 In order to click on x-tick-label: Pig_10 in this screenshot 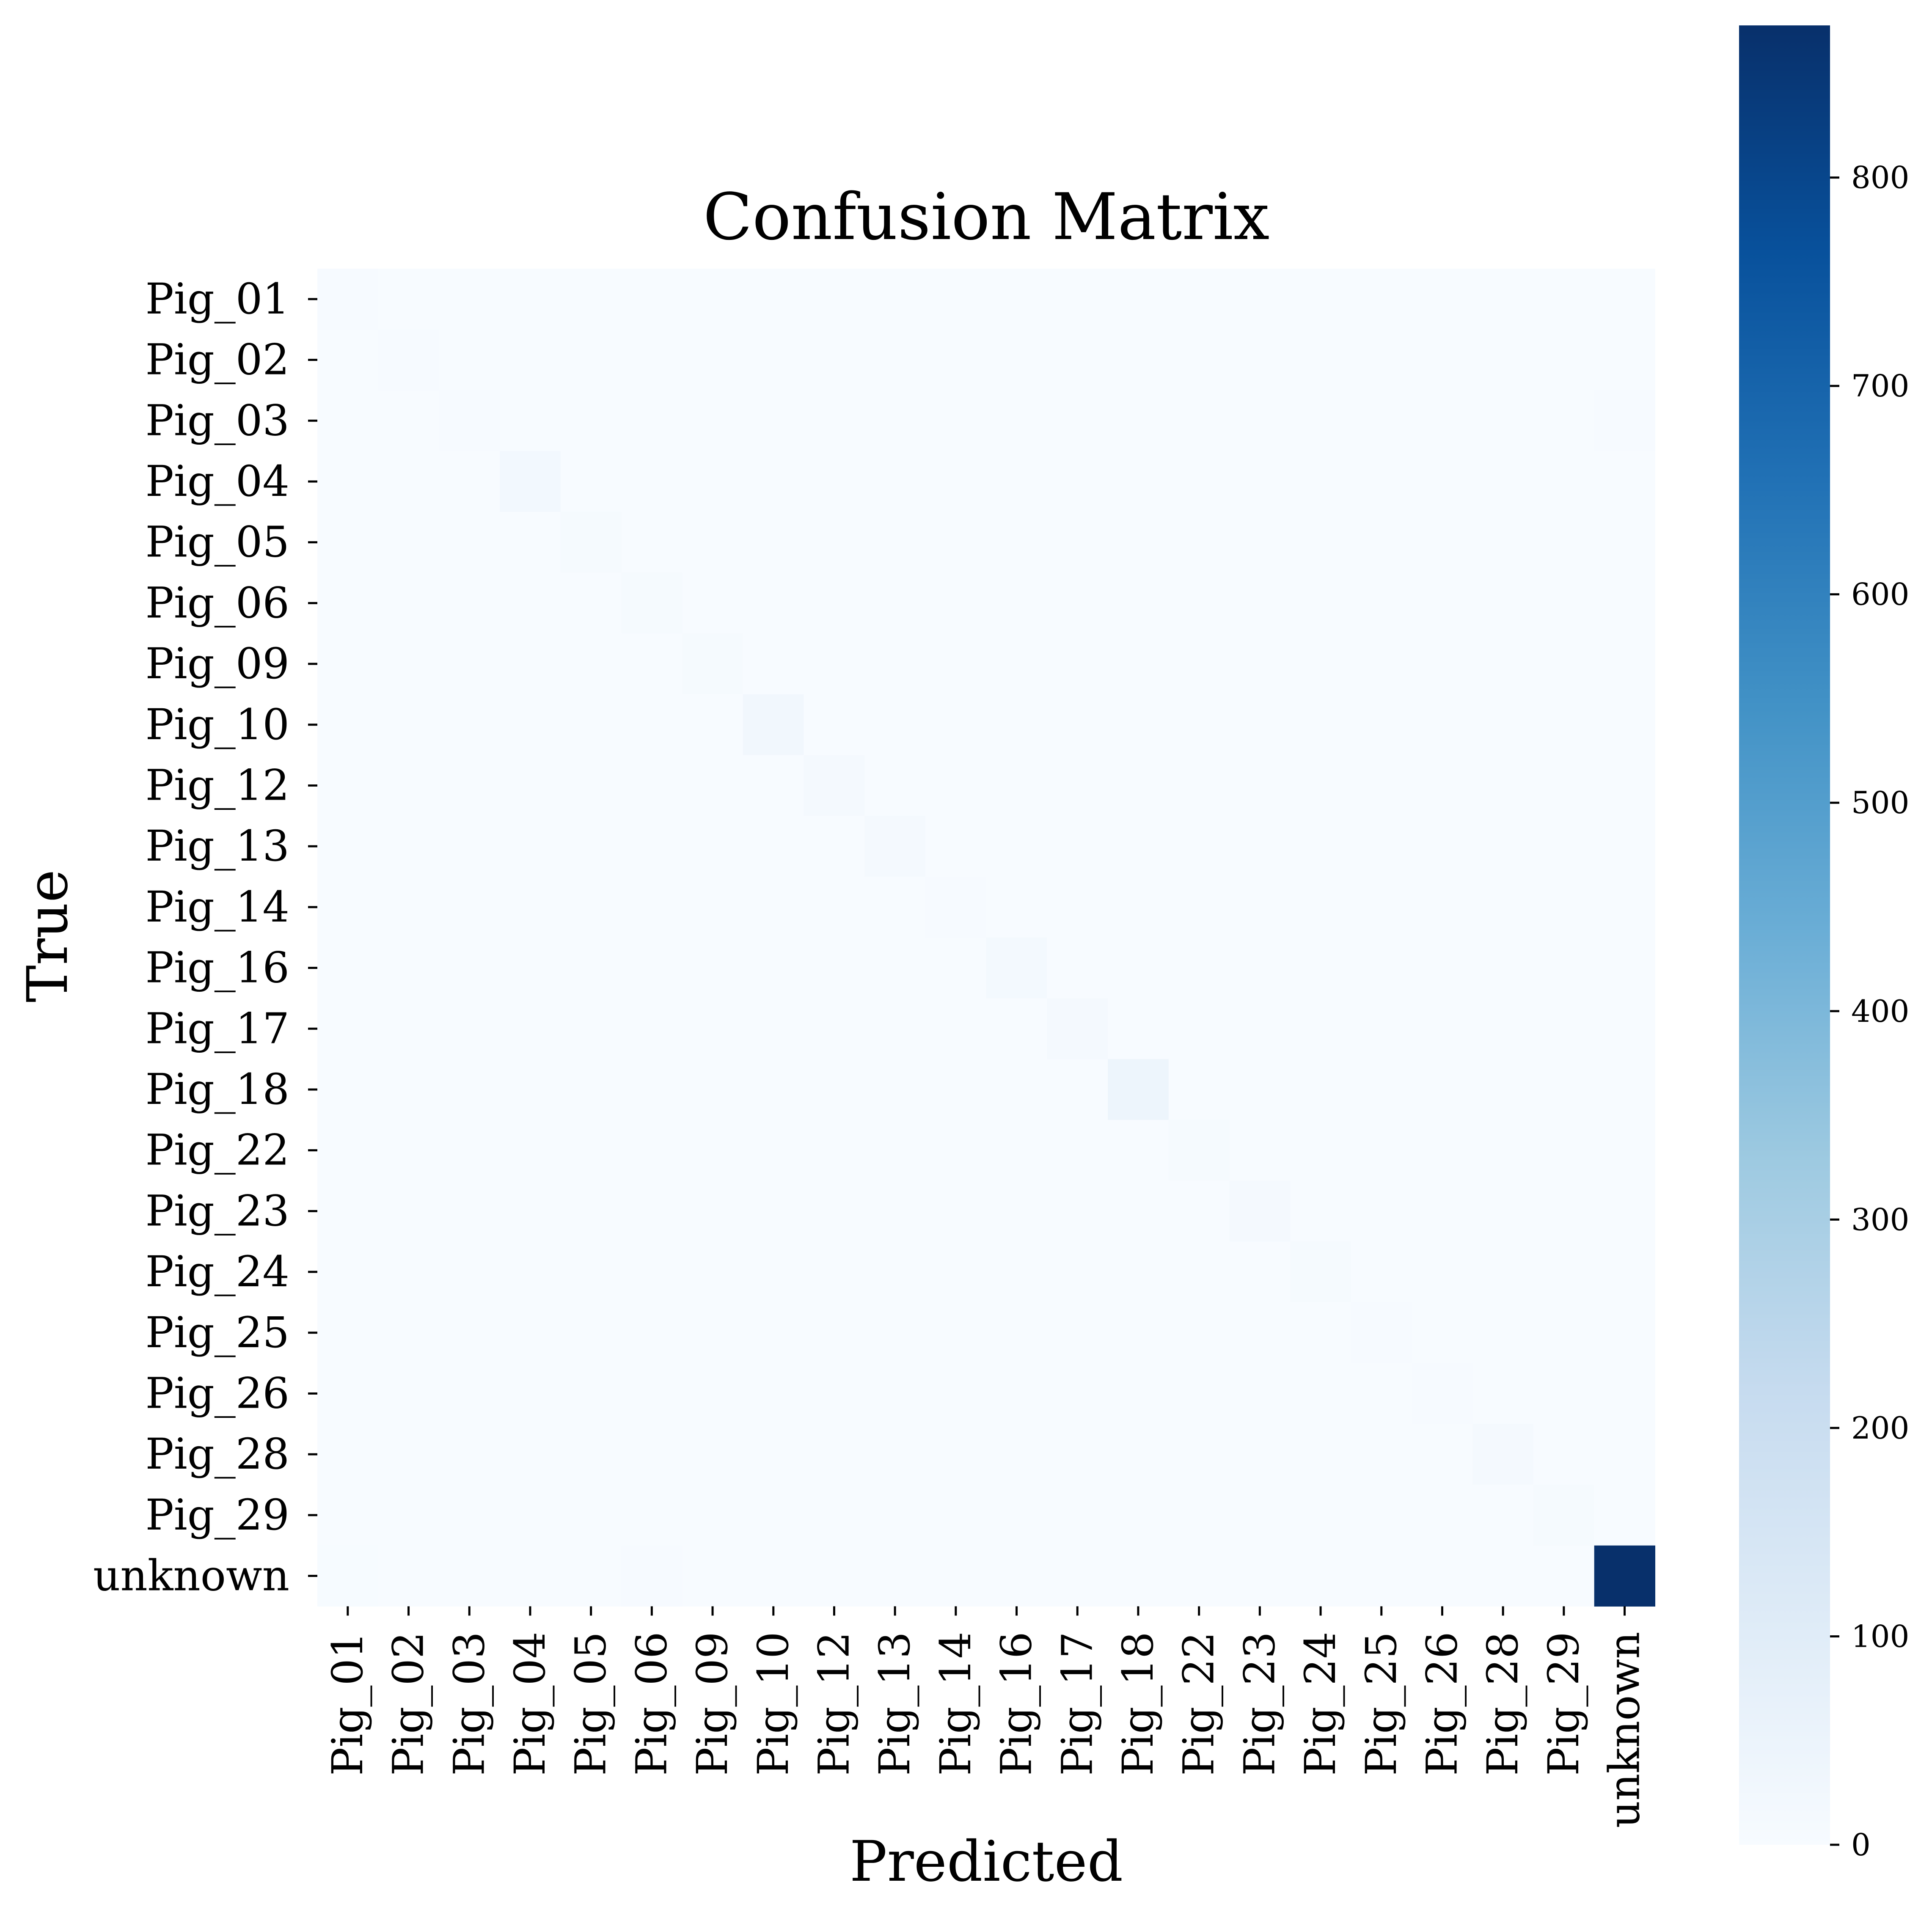, I will do `click(773, 1704)`.